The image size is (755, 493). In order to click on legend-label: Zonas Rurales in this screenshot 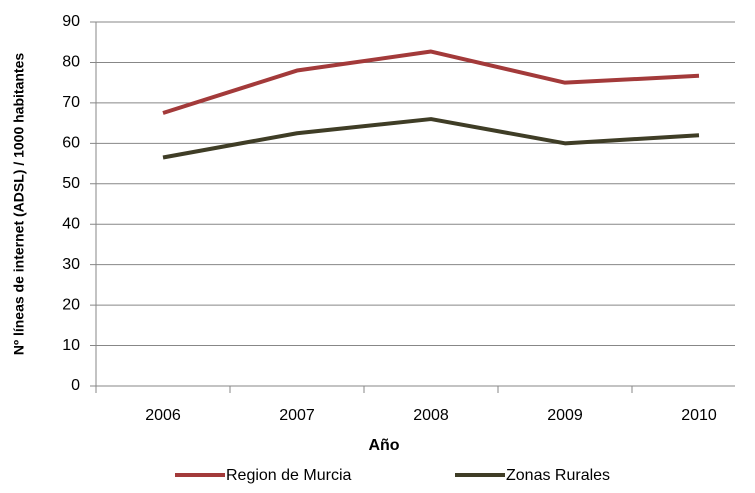, I will do `click(558, 475)`.